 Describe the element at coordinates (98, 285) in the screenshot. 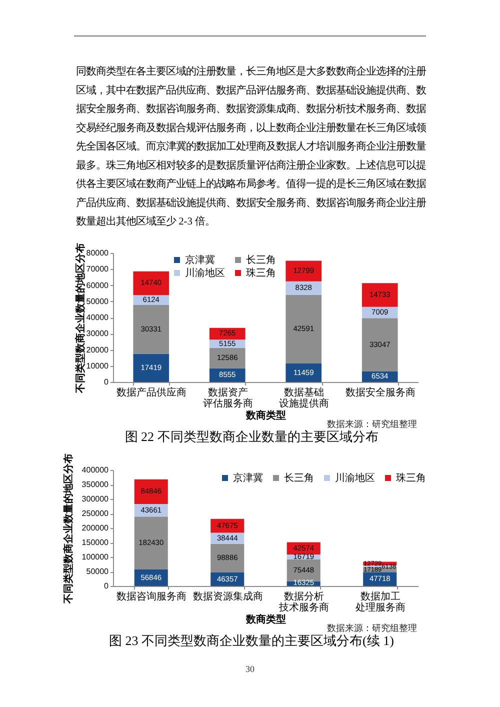

I see `y-tick-label: 60000` at that location.